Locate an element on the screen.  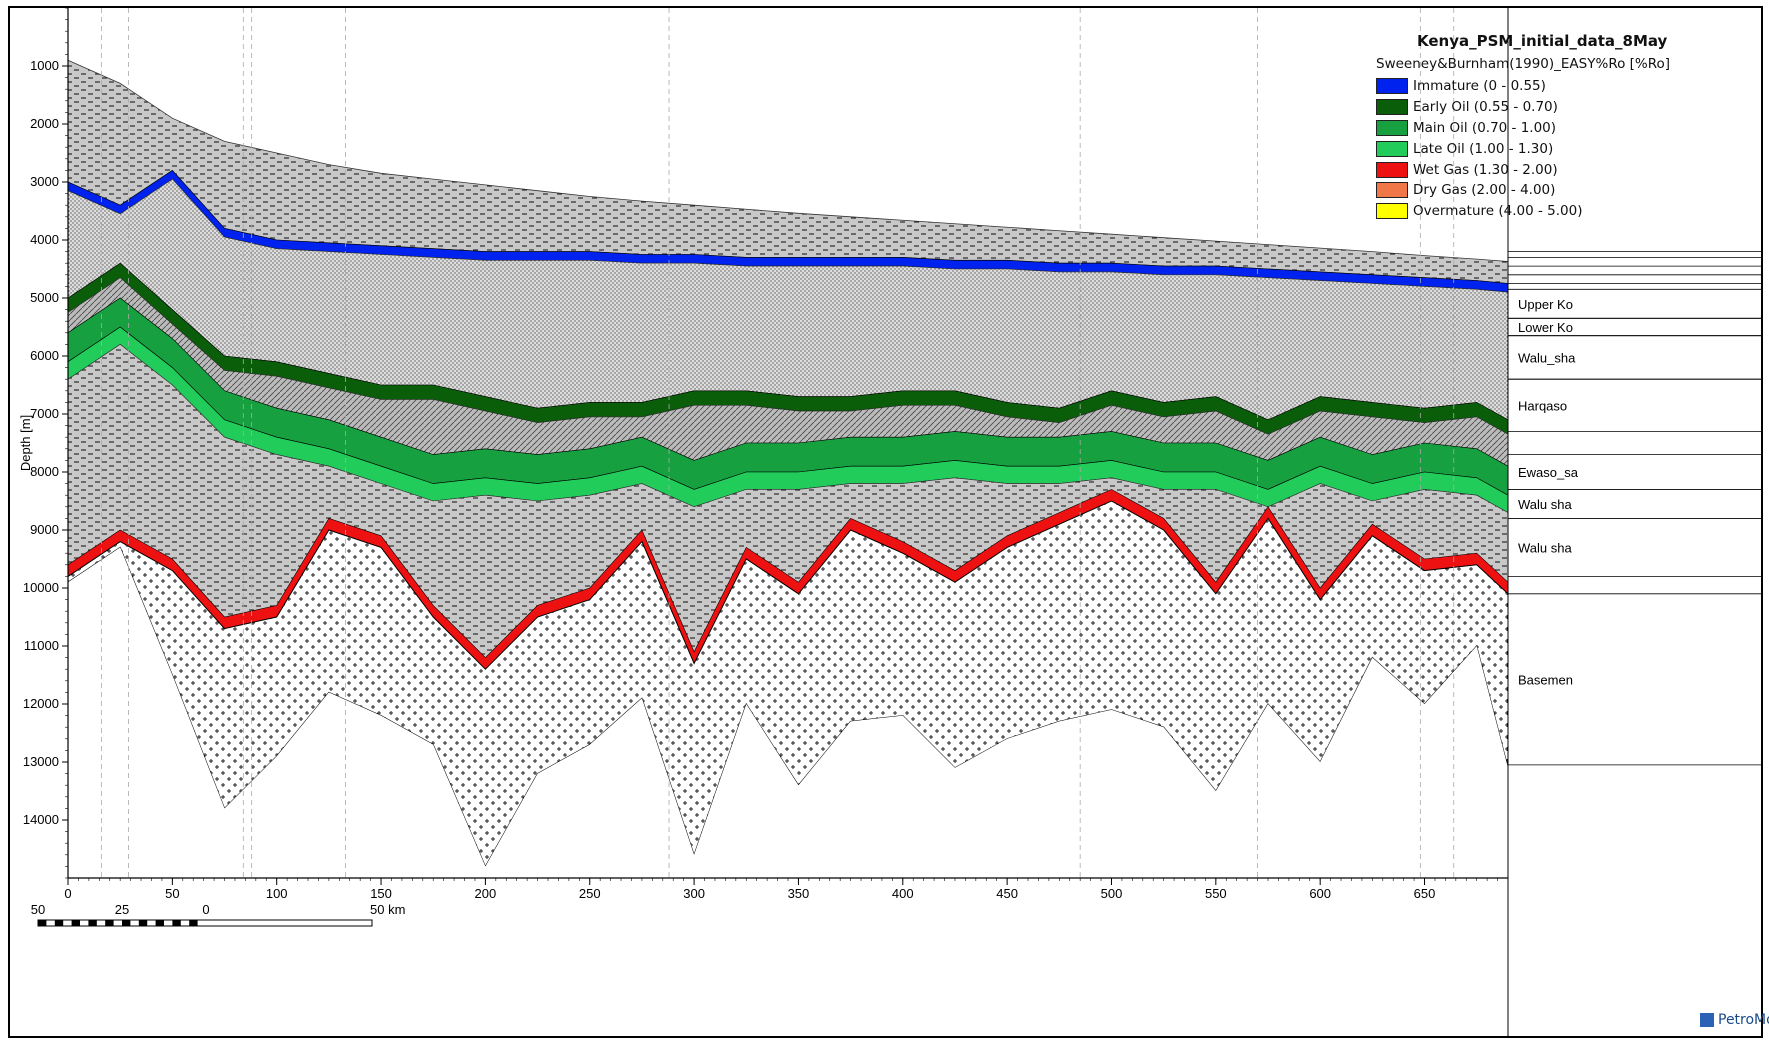
x-tick-label: 650 is located at coordinates (1425, 893).